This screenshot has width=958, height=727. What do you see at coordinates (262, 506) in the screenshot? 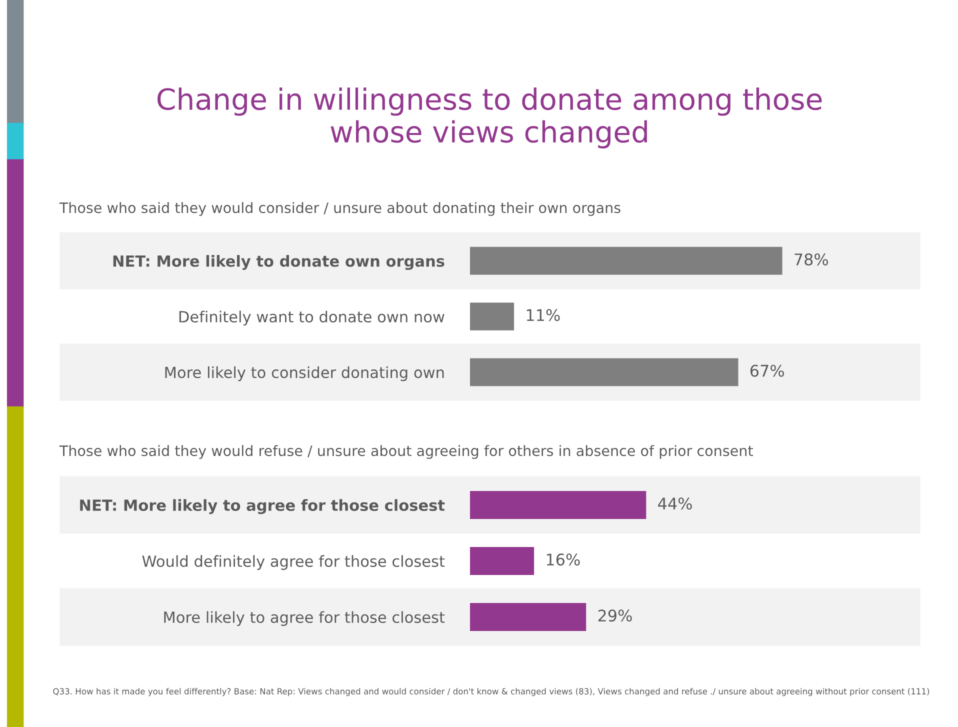
I see `y-tick-label: NET: More likely to agree for those closest` at bounding box center [262, 506].